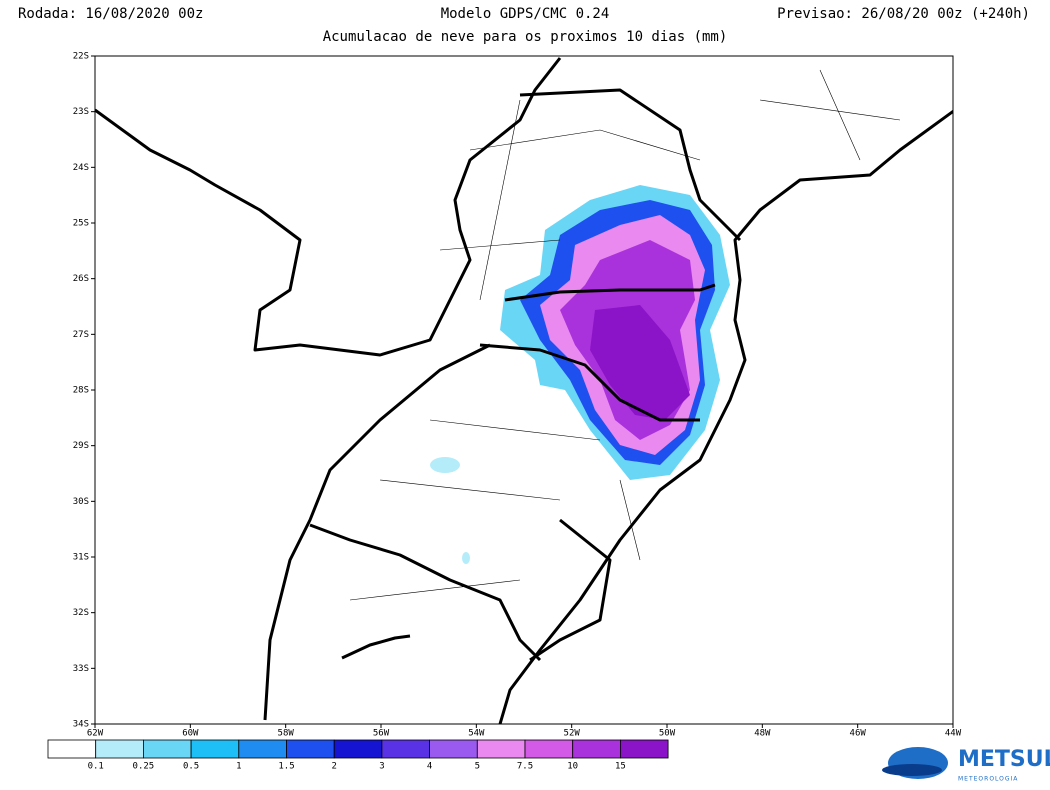 This screenshot has width=1050, height=790. Describe the element at coordinates (81, 168) in the screenshot. I see `lat-label: 24S` at that location.